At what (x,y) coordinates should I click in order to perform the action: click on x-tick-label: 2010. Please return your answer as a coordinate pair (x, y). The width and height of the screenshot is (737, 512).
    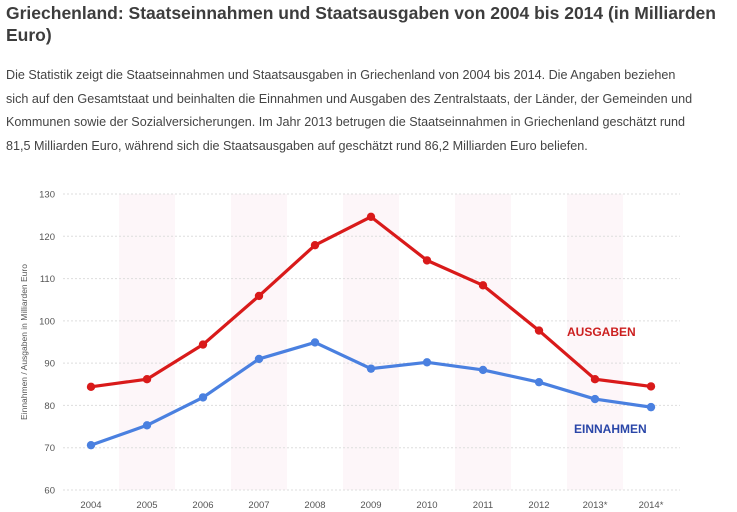
    Looking at the image, I should click on (426, 505).